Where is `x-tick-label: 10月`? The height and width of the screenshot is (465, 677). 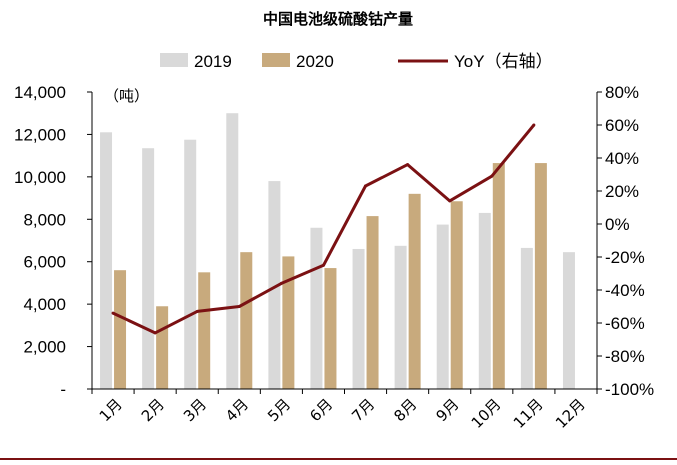 x-tick-label: 10月 is located at coordinates (486, 413).